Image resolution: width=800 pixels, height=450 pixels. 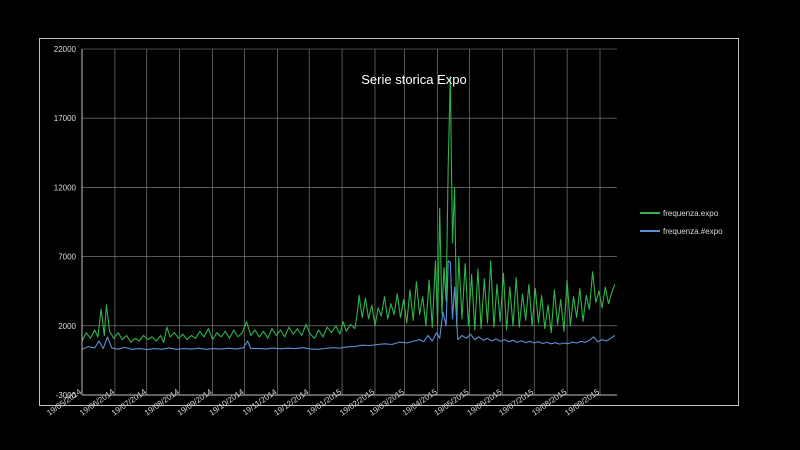 What do you see at coordinates (691, 213) in the screenshot?
I see `legend-label: frequenza.expo` at bounding box center [691, 213].